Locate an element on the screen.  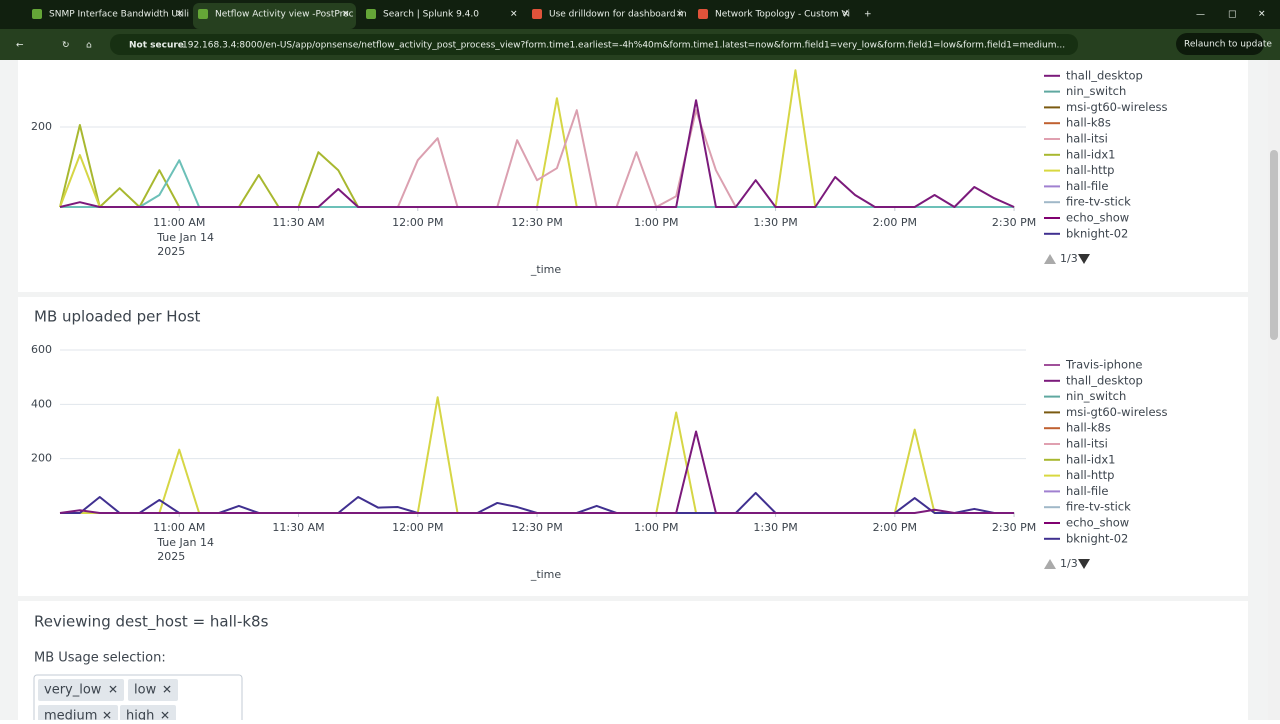
active-tab is located at coordinates (274, 16).